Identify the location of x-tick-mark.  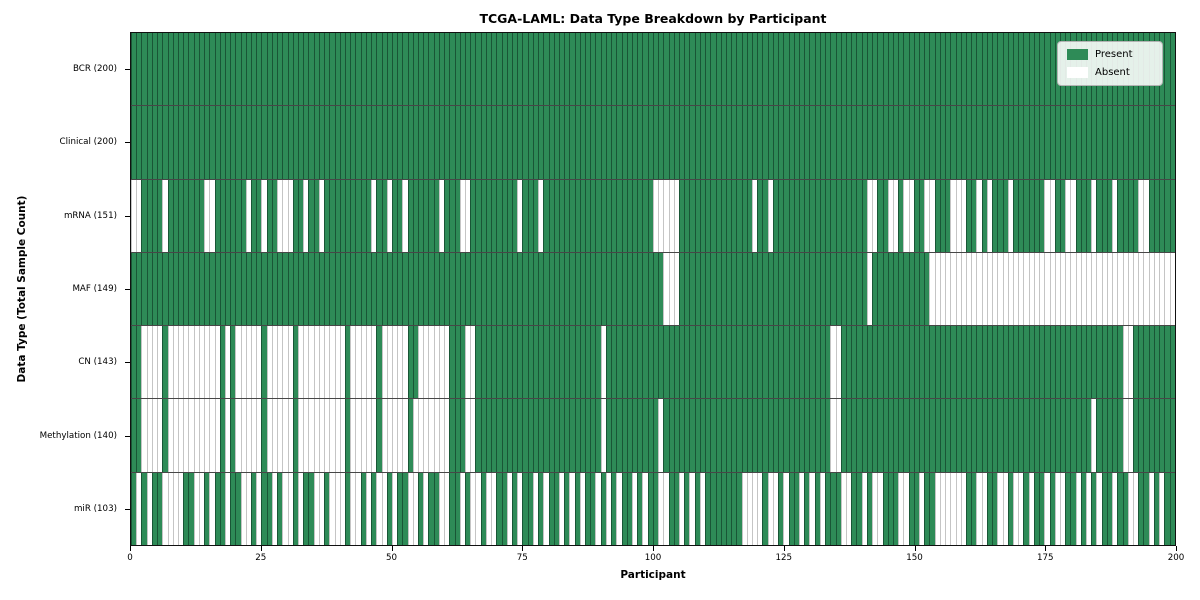
(261, 548).